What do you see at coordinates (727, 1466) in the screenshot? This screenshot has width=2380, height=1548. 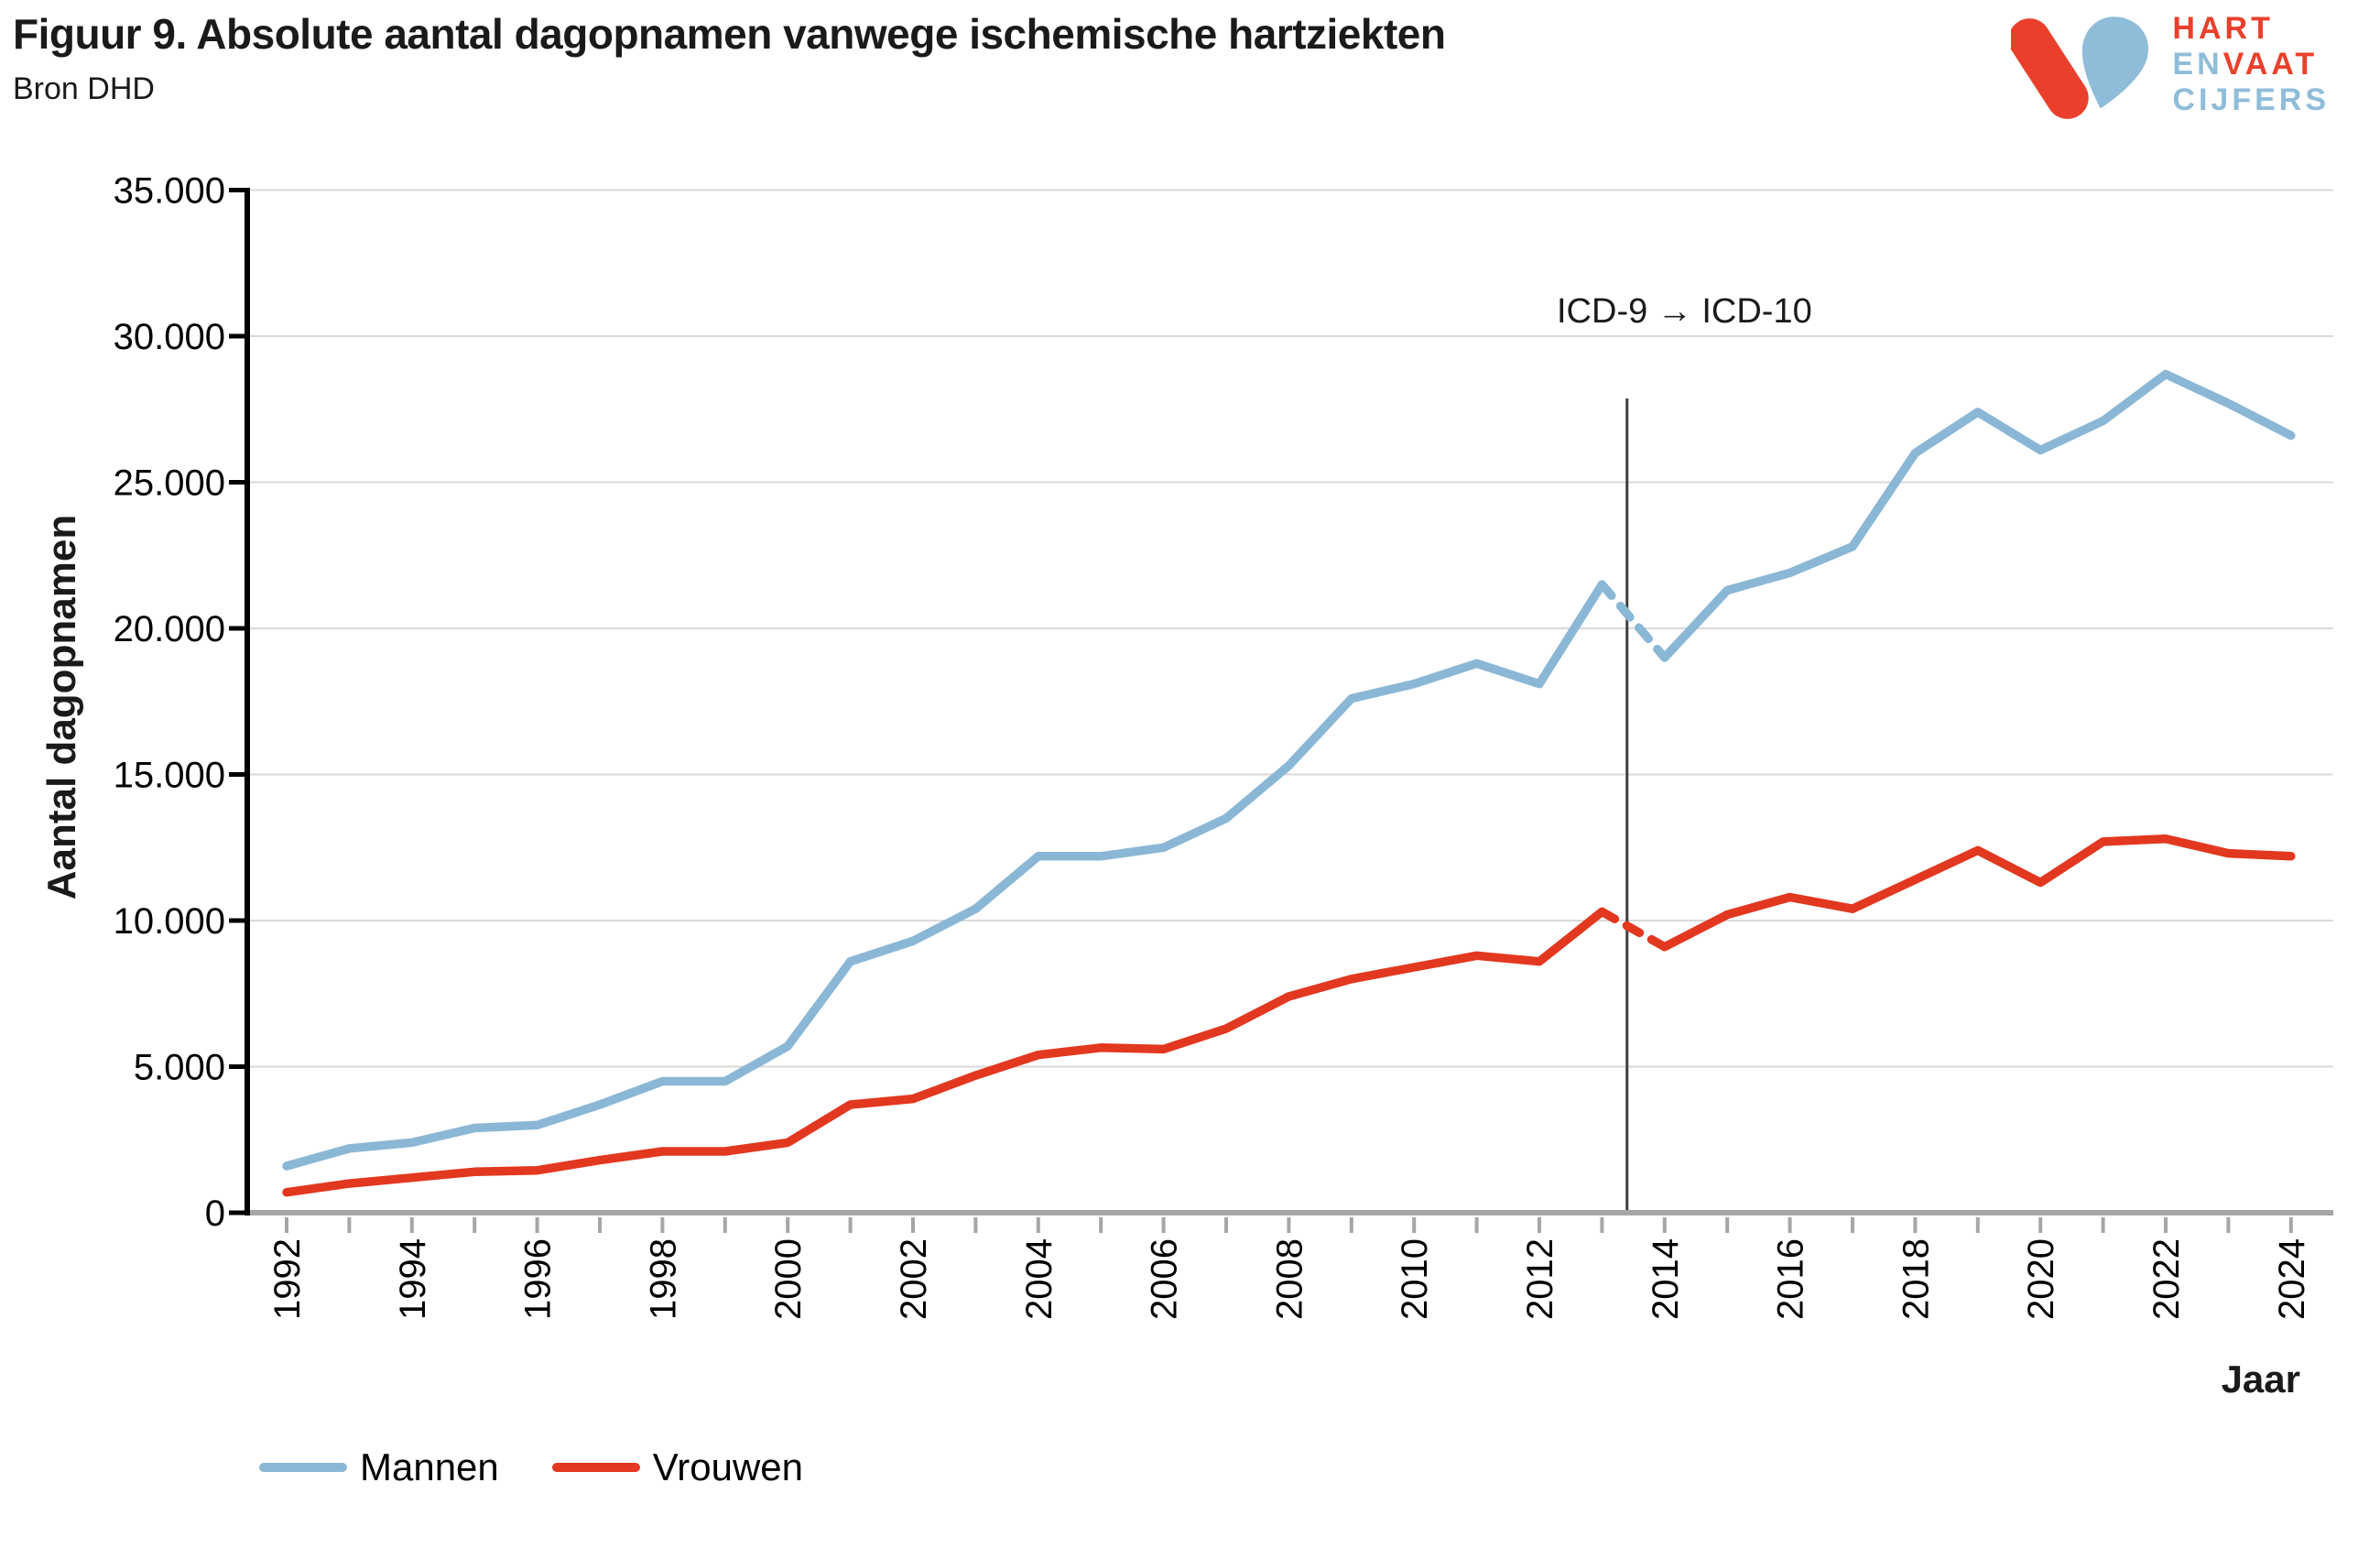 I see `legend-label-vrouwen: Vrouwen` at bounding box center [727, 1466].